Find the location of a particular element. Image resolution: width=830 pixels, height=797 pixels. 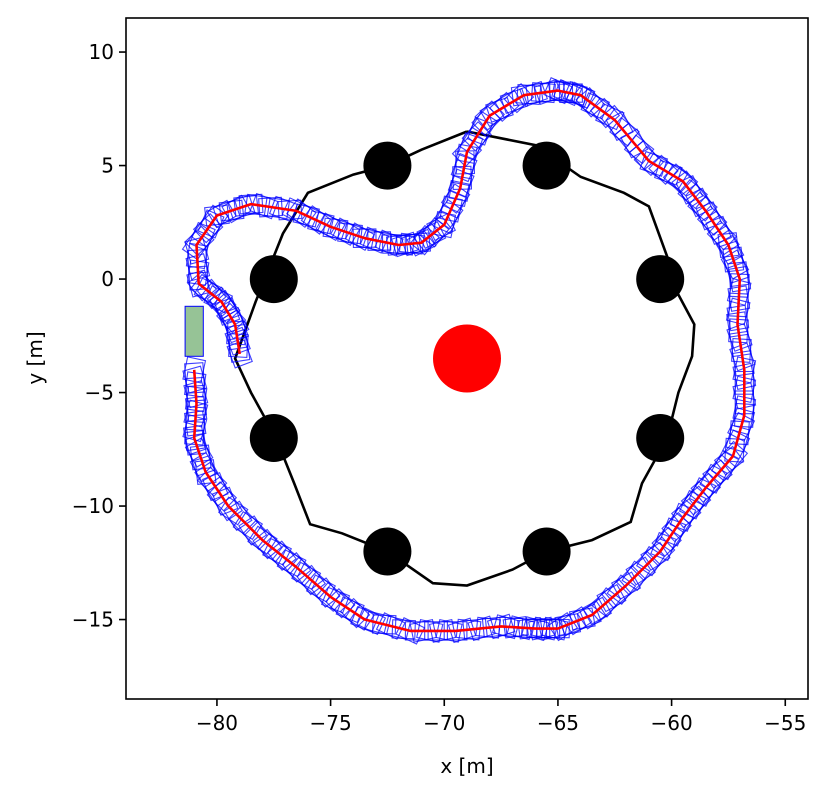

center-marker is located at coordinates (467, 358).